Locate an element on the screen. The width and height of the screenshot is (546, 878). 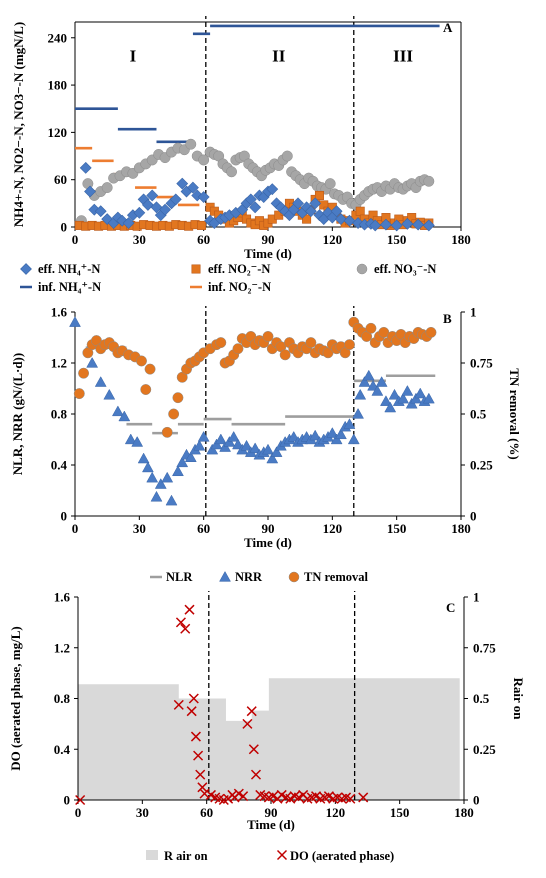
phase-label: II is located at coordinates (279, 55).